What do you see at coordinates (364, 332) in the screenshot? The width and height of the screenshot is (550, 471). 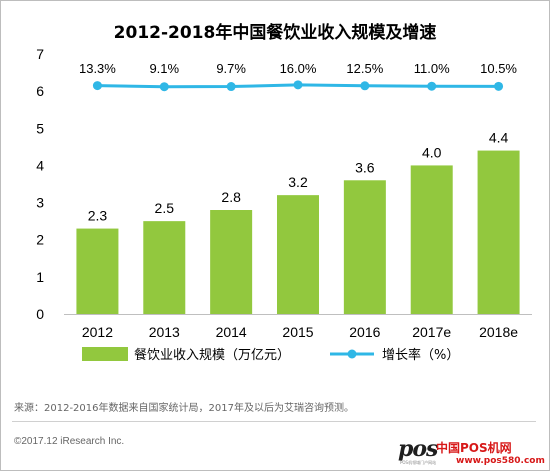 I see `x-tick-label: 2016` at bounding box center [364, 332].